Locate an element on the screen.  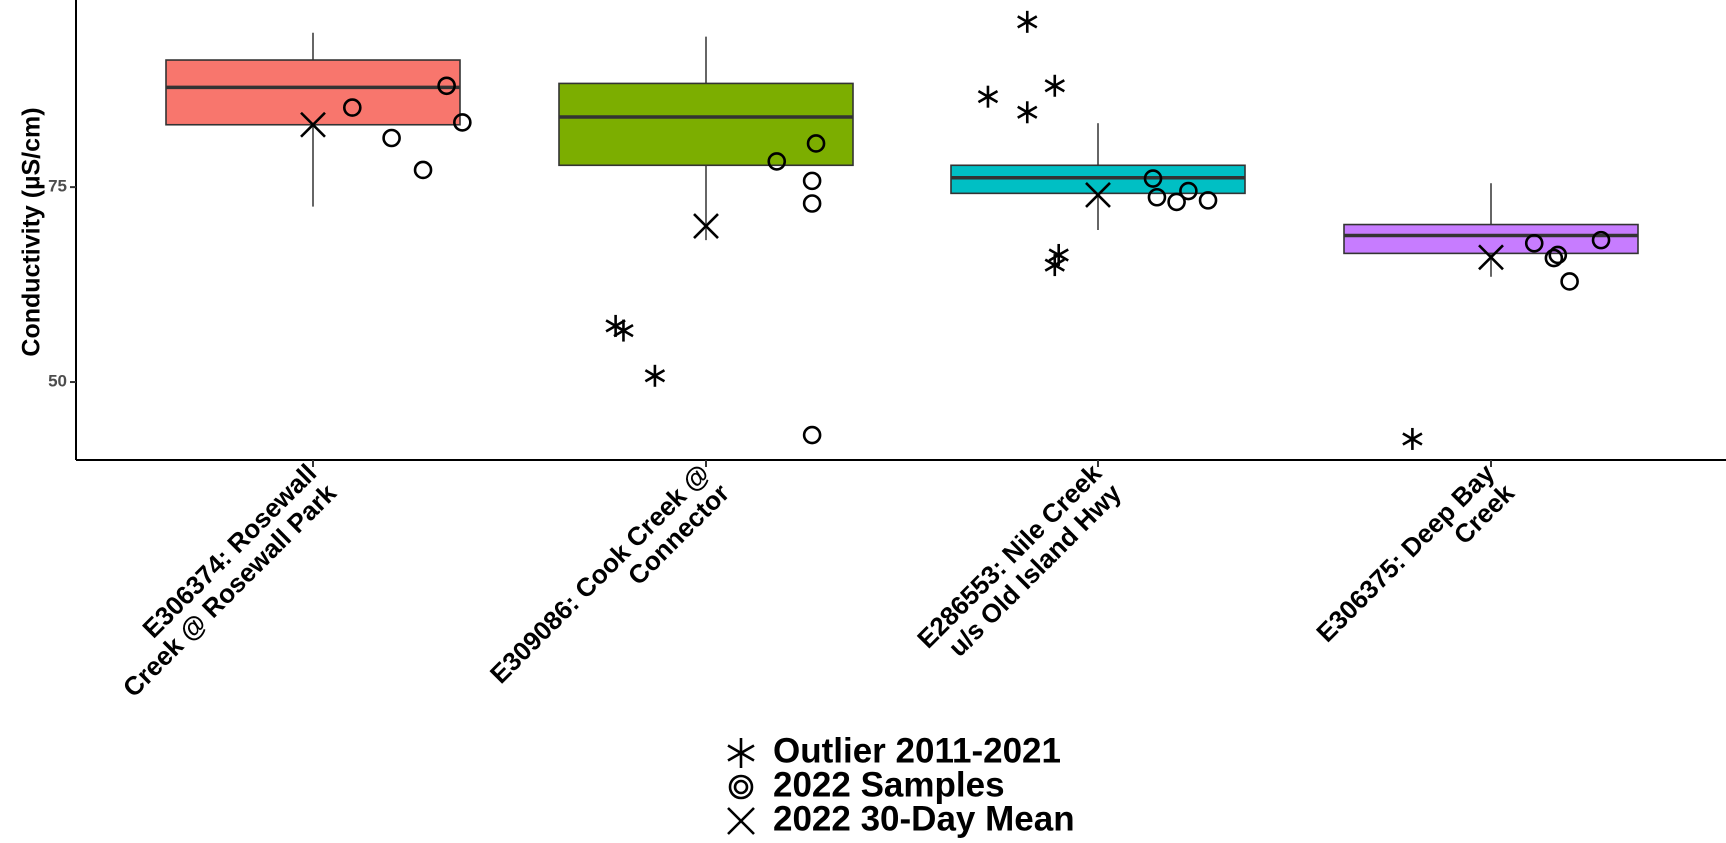
legend-circle-icon is located at coordinates (741, 787).